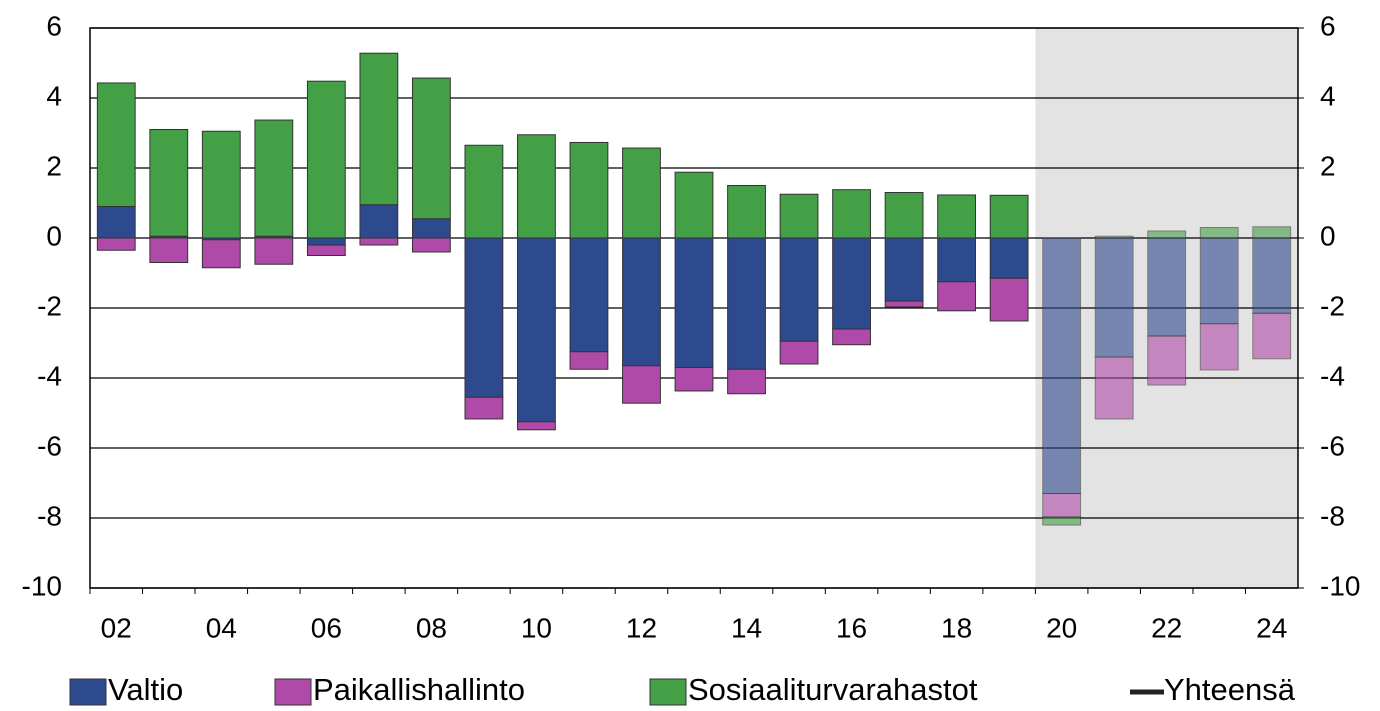 This screenshot has width=1380, height=711. What do you see at coordinates (49, 515) in the screenshot?
I see `y-tick-label: -8` at bounding box center [49, 515].